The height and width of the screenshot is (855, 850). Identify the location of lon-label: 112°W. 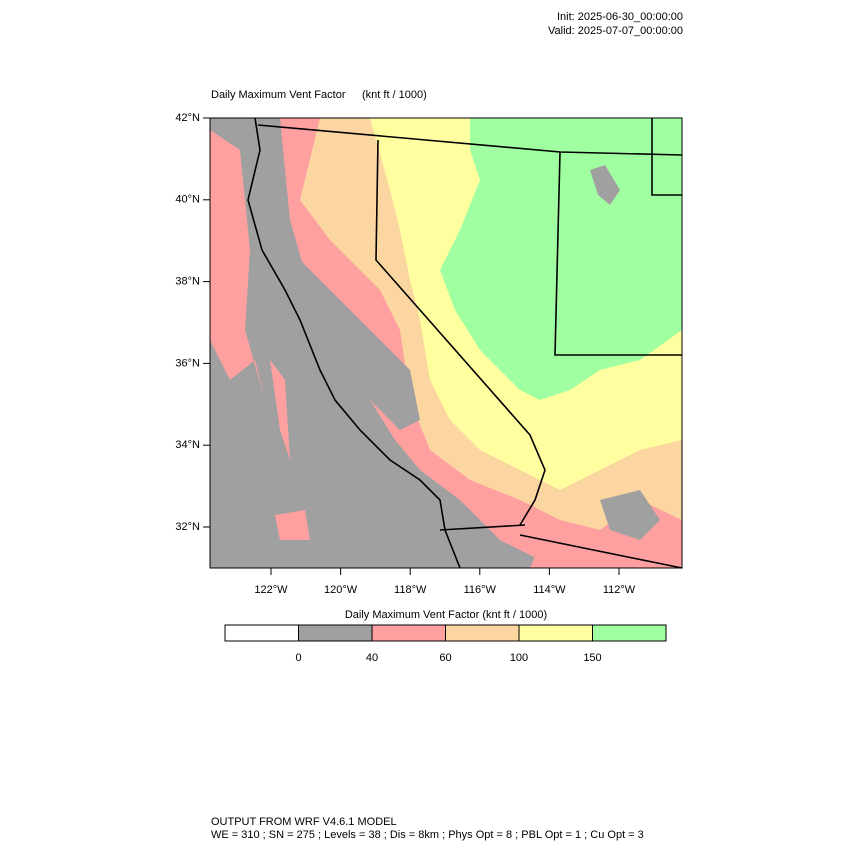
(619, 590).